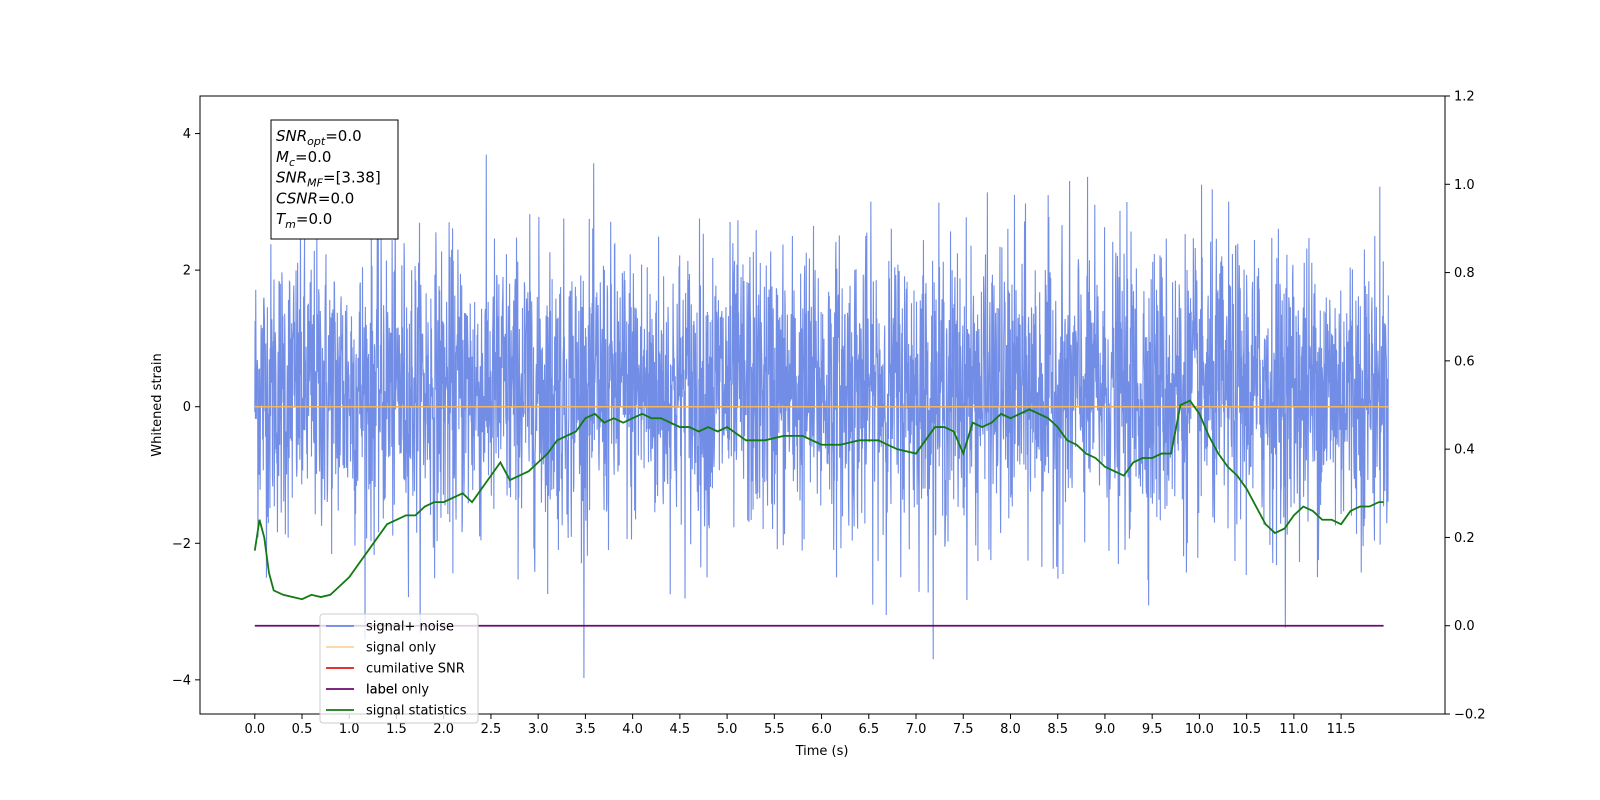 The image size is (1600, 800). I want to click on info-line: SNRMF=[3.38], so click(328, 179).